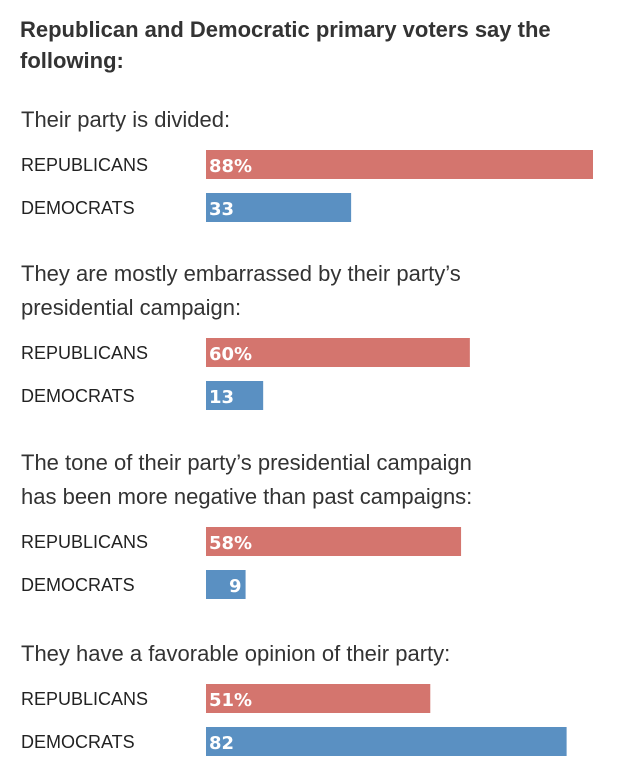 This screenshot has height=777, width=630. Describe the element at coordinates (125, 119) in the screenshot. I see `question-text: Their party is divided:` at that location.